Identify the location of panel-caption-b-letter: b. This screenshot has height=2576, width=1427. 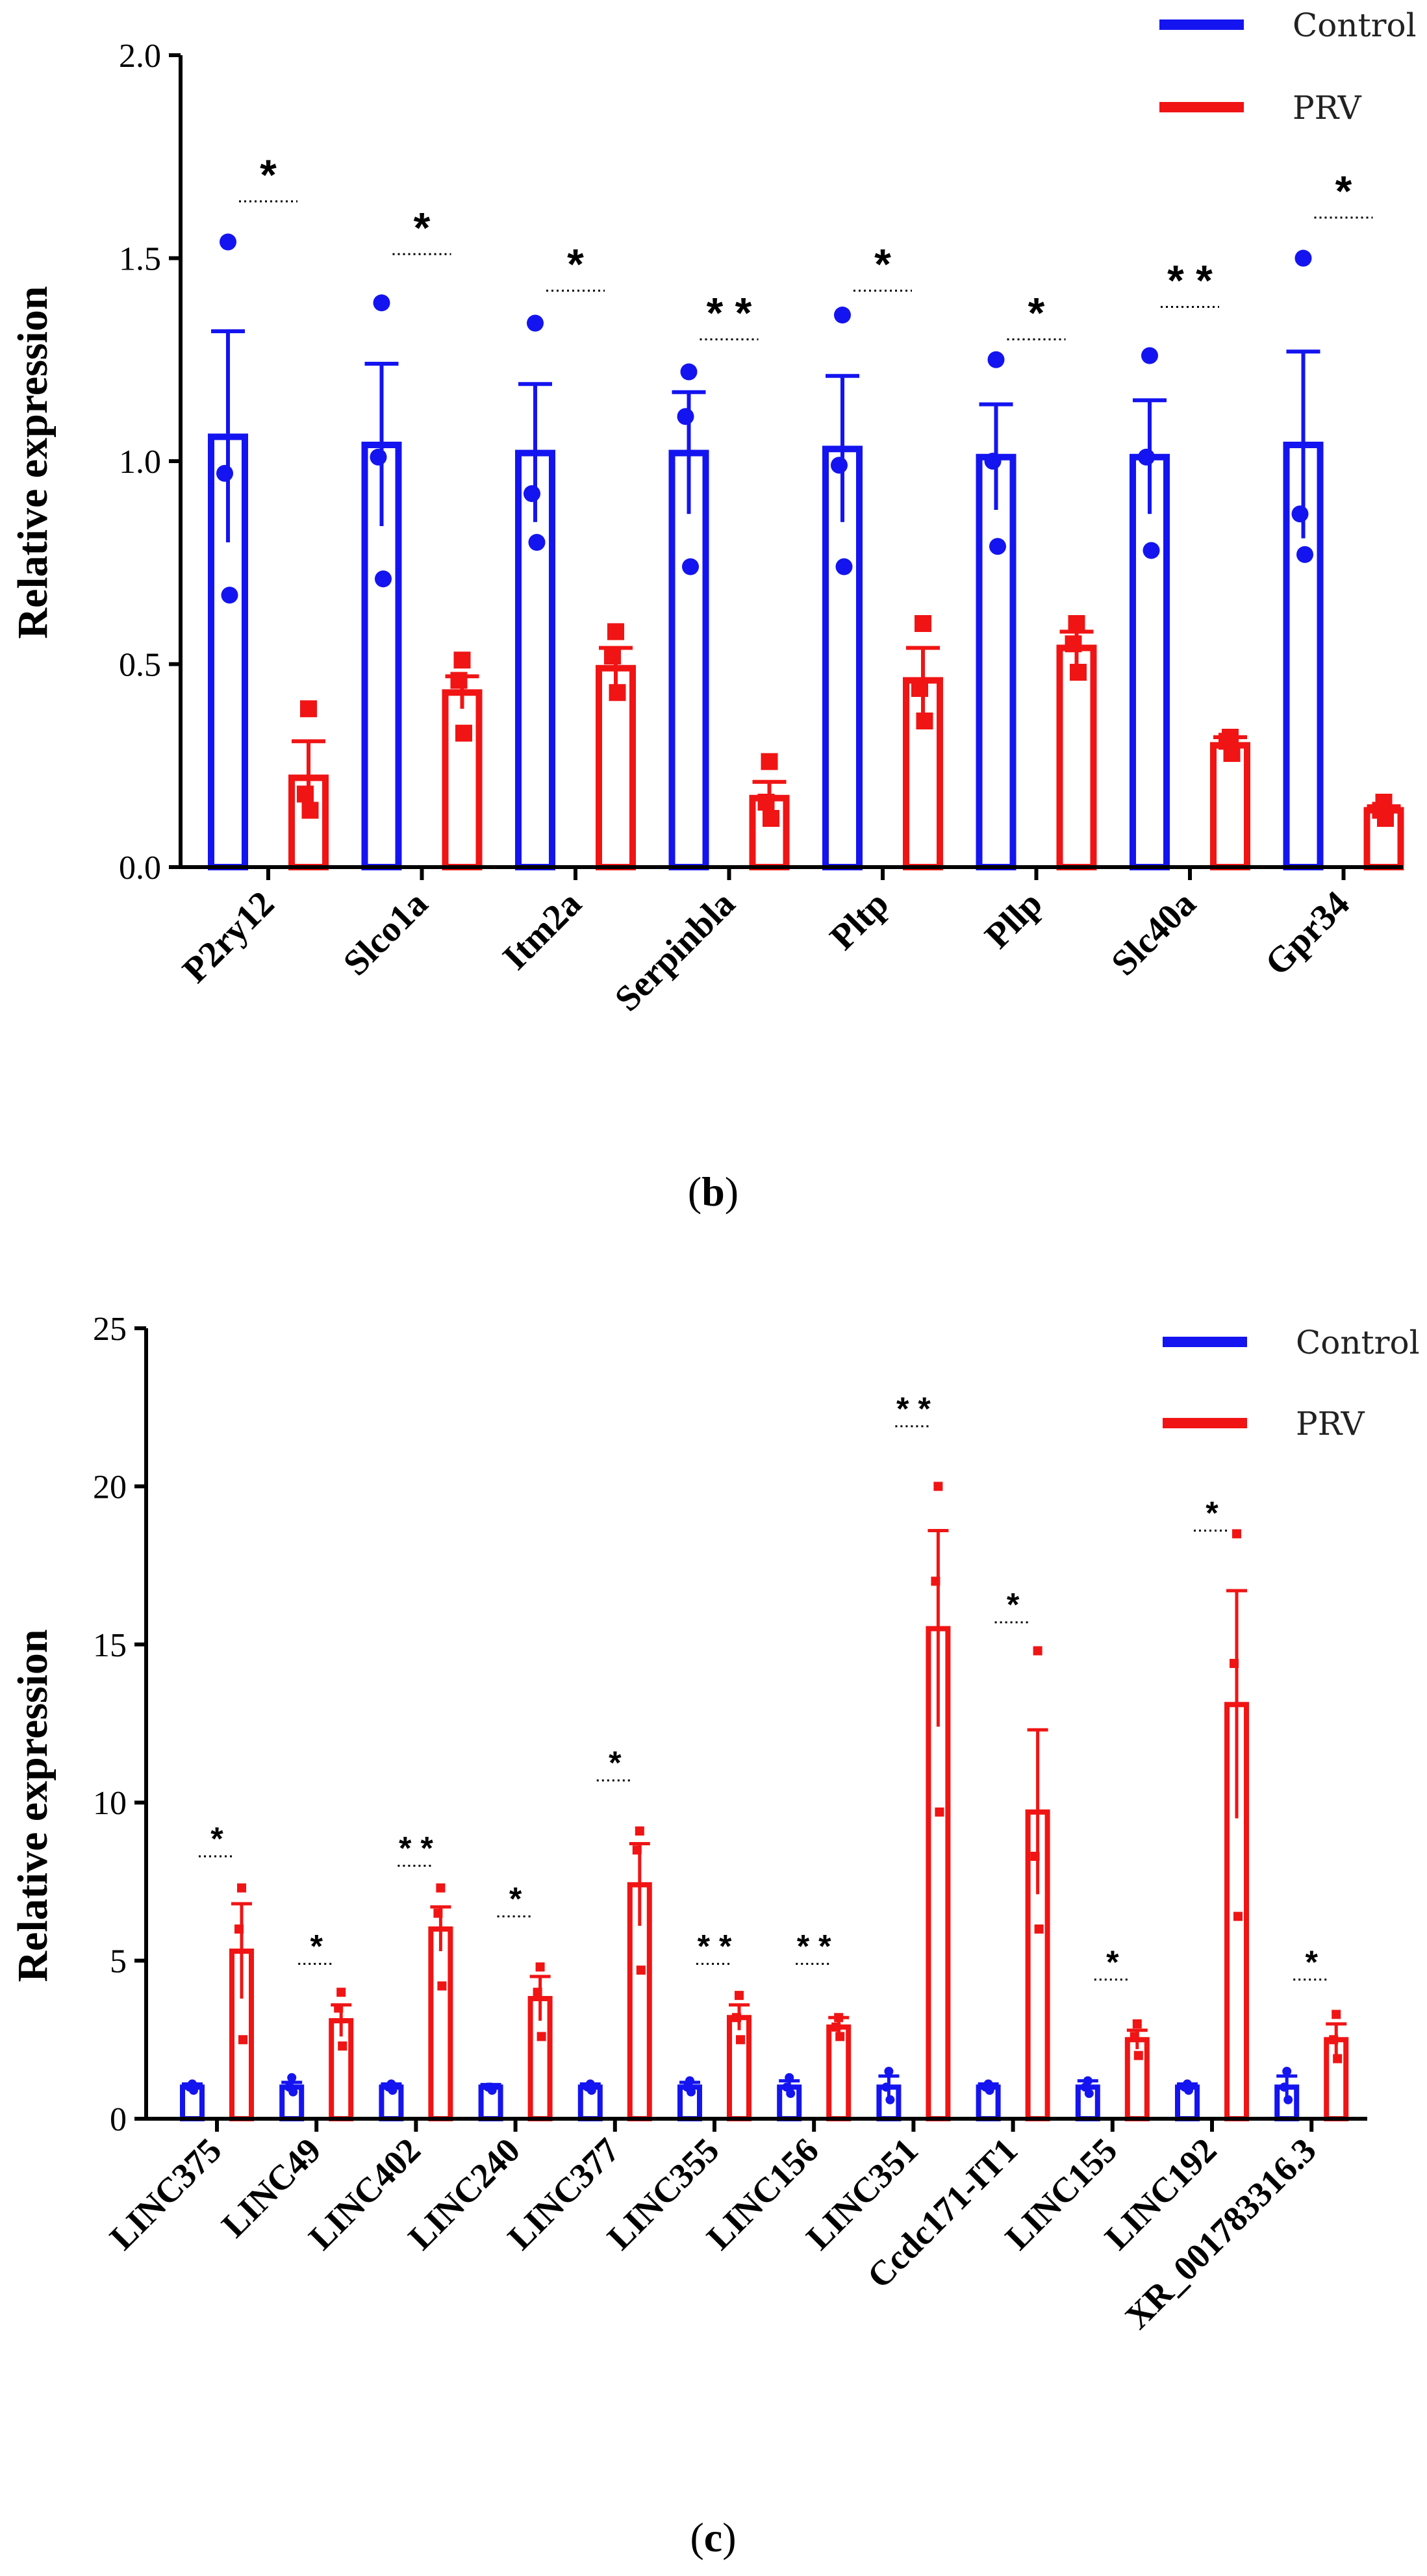
(713, 1191).